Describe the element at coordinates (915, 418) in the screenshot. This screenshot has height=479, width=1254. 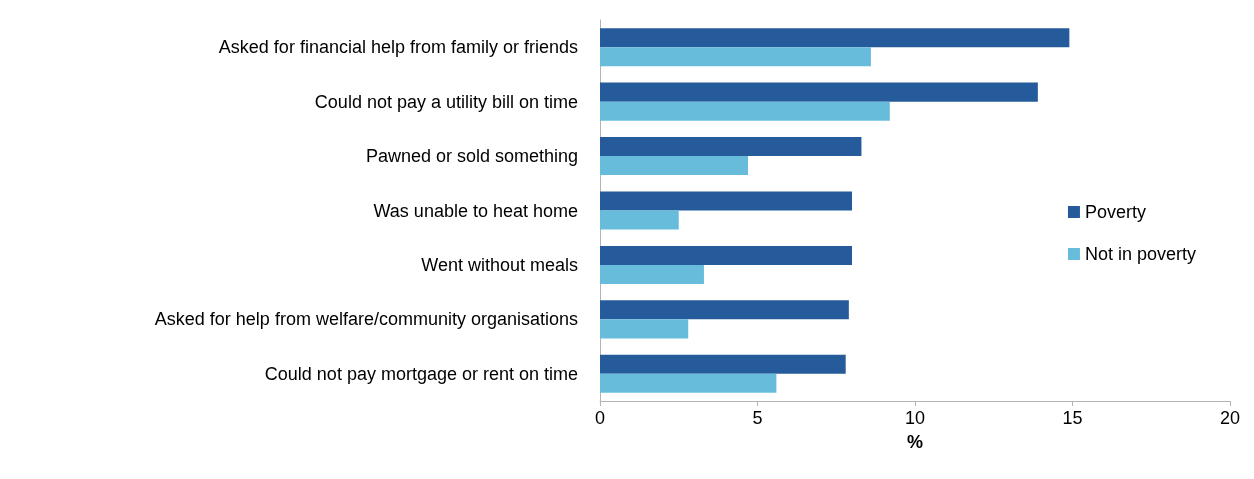
I see `x-tick-label: 10` at that location.